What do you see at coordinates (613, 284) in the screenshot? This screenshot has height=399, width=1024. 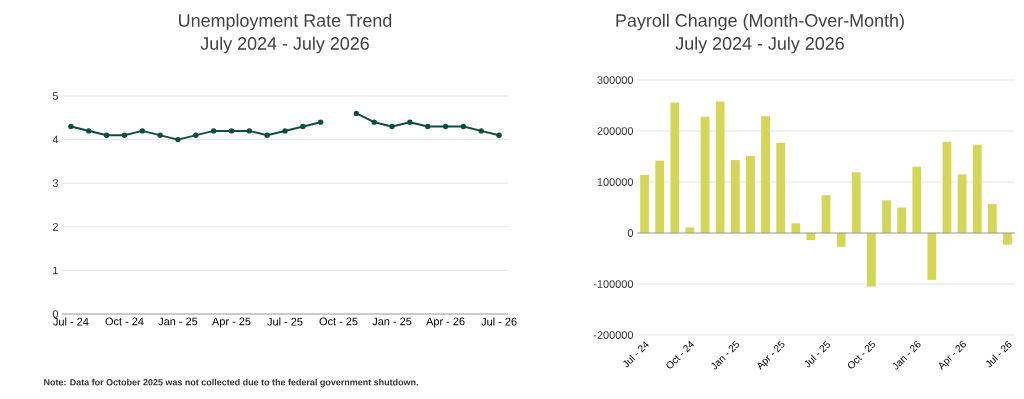 I see `y-tick-label: -100000` at bounding box center [613, 284].